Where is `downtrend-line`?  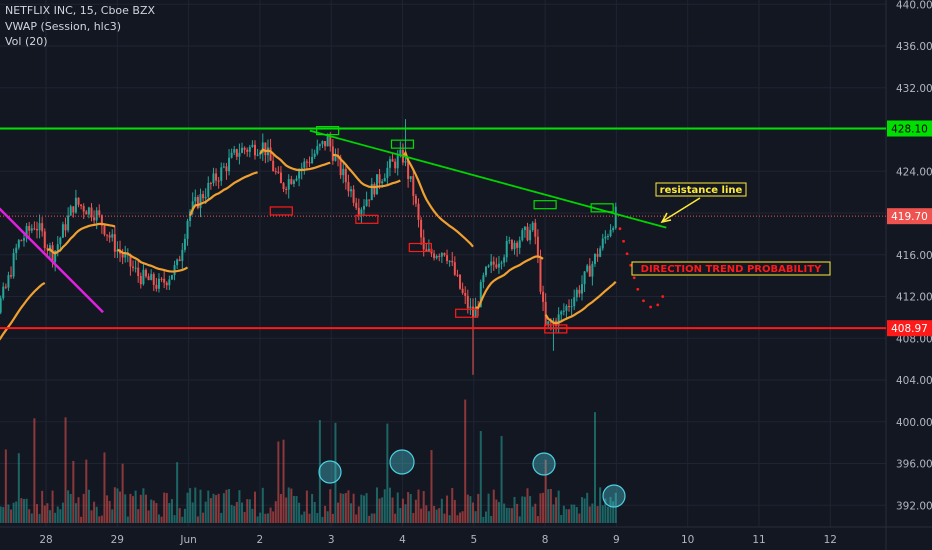
downtrend-line is located at coordinates (52, 249).